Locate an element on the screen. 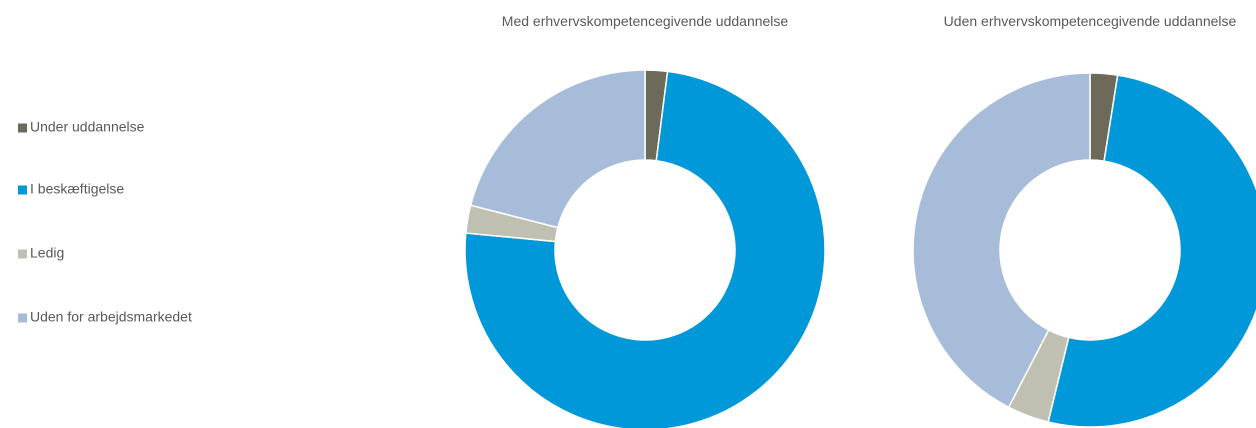 Image resolution: width=1256 pixels, height=428 pixels. chart-title: Med erhvervskompetencegivende uddannelse is located at coordinates (645, 21).